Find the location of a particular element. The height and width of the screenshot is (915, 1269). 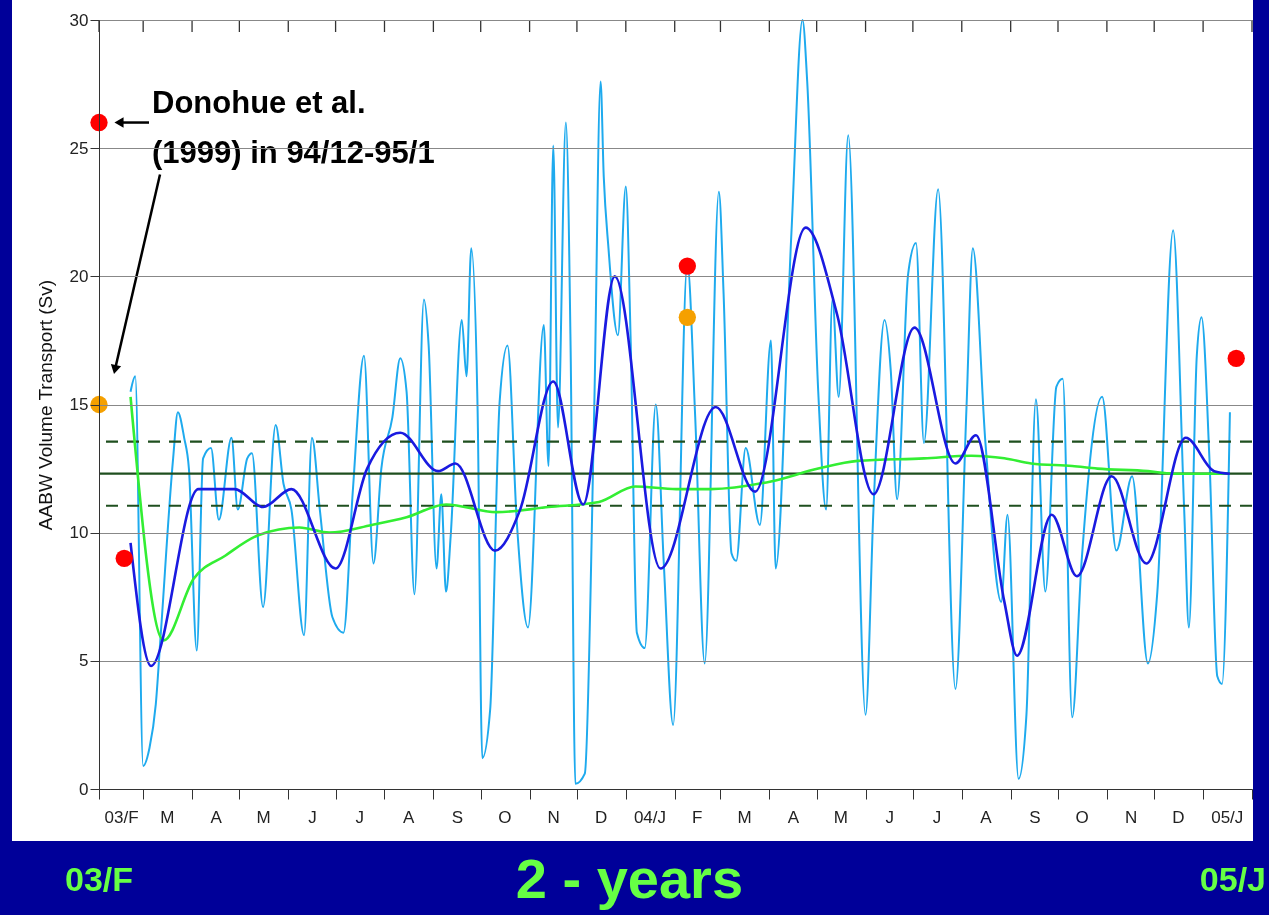

y-tick-label: 30 is located at coordinates (79, 20).